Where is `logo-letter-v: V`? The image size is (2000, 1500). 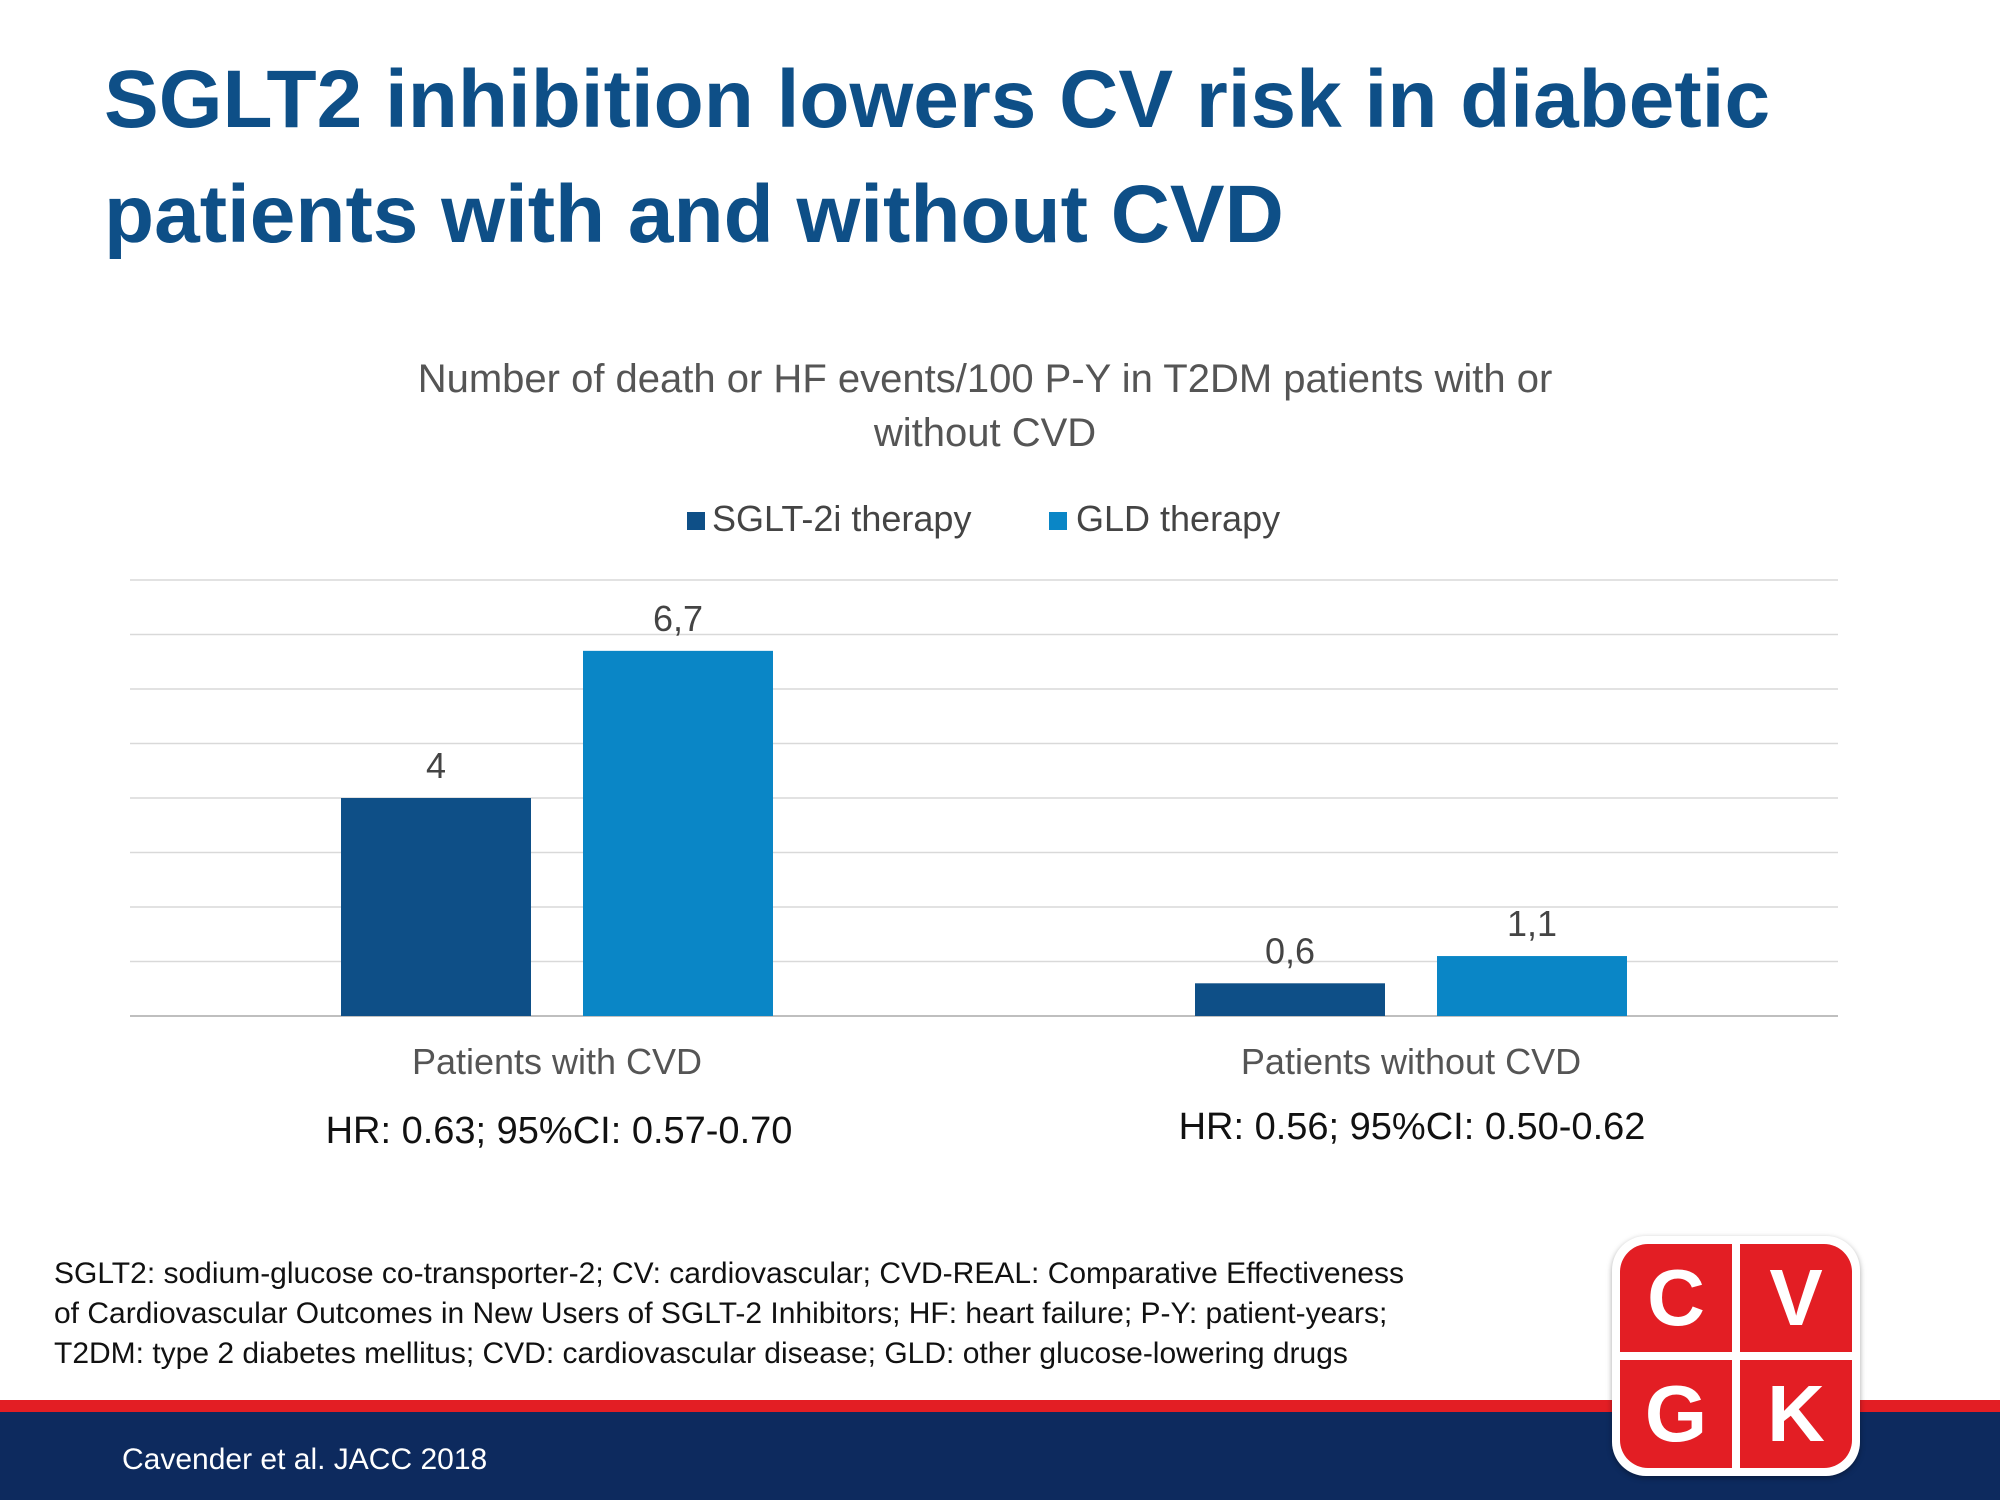
logo-letter-v: V is located at coordinates (1796, 1298).